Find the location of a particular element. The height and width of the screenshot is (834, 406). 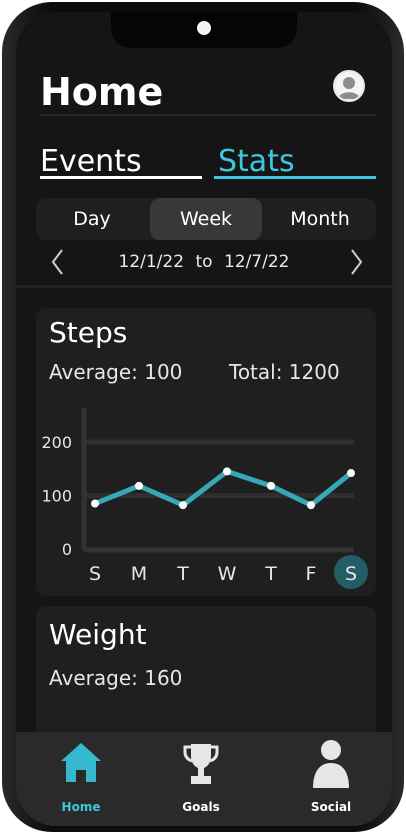

range-selector: Day Week Month is located at coordinates (206, 219).